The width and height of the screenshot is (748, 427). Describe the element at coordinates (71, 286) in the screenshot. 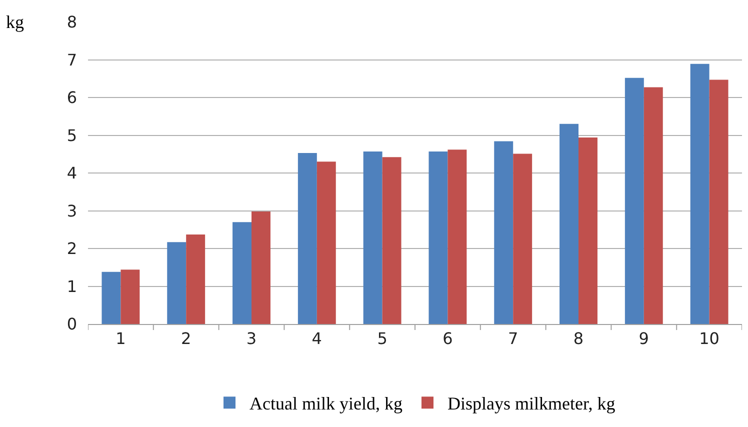

I see `y-tick-label: 1` at that location.